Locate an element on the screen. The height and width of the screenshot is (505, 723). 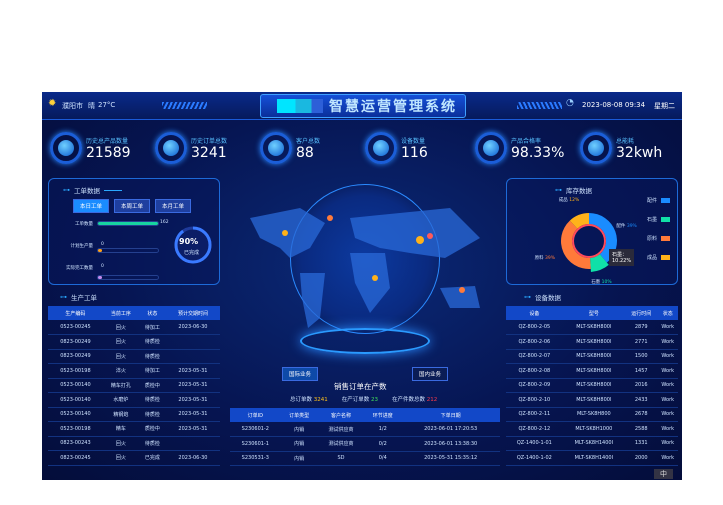
weekday: 星期二 is located at coordinates (664, 106).